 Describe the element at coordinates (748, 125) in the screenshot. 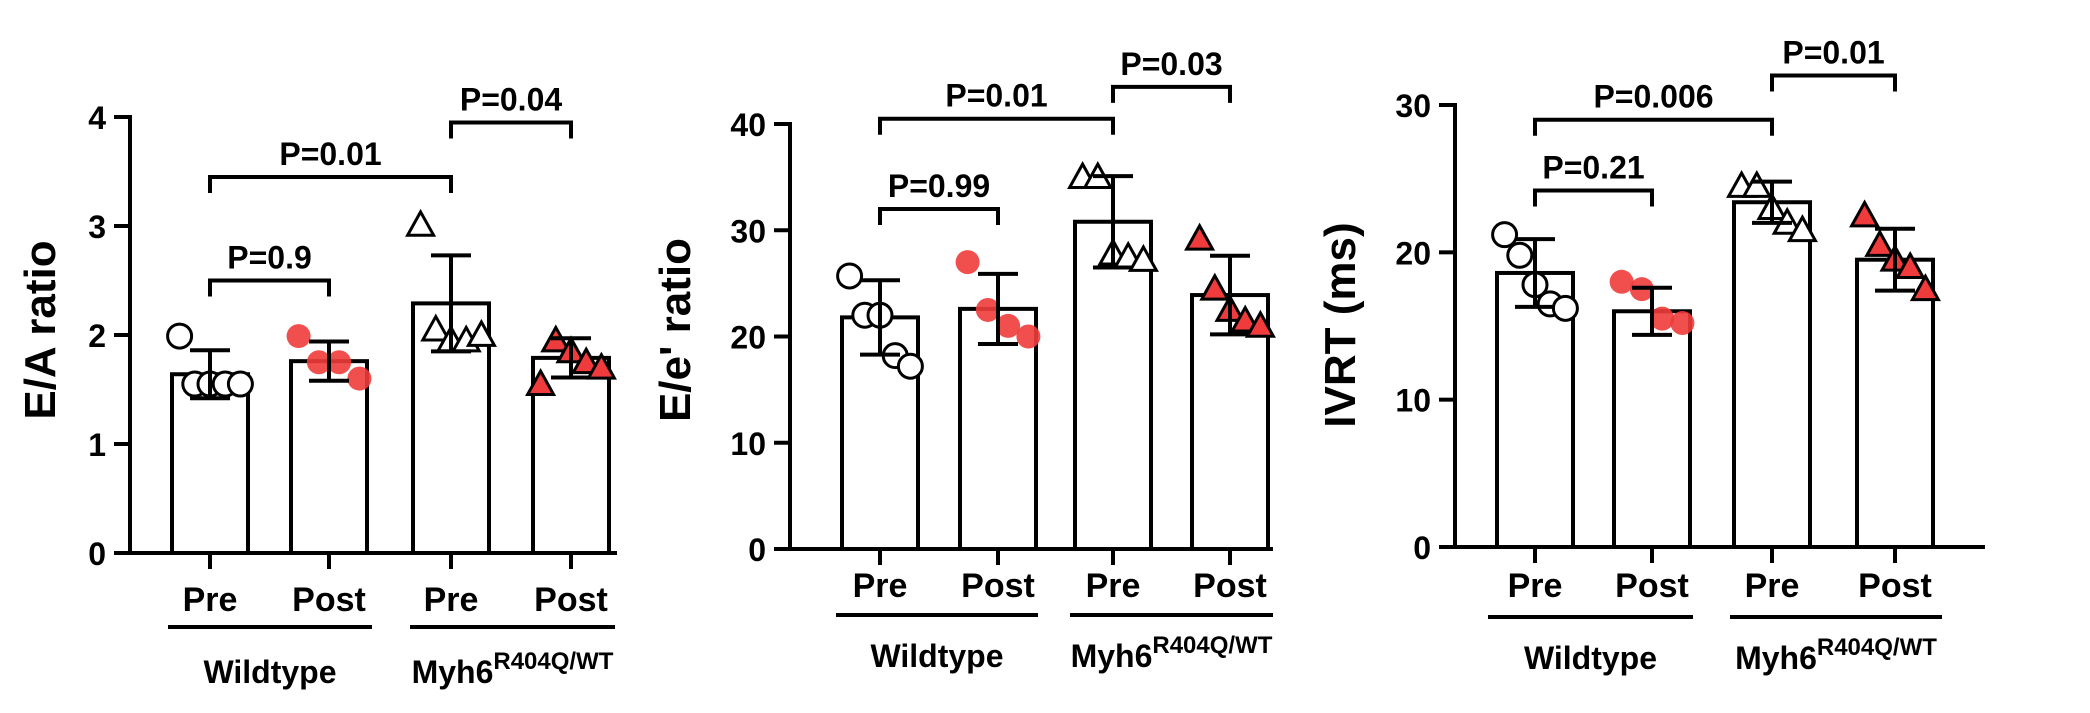

I see `y-tick-label: 40` at that location.